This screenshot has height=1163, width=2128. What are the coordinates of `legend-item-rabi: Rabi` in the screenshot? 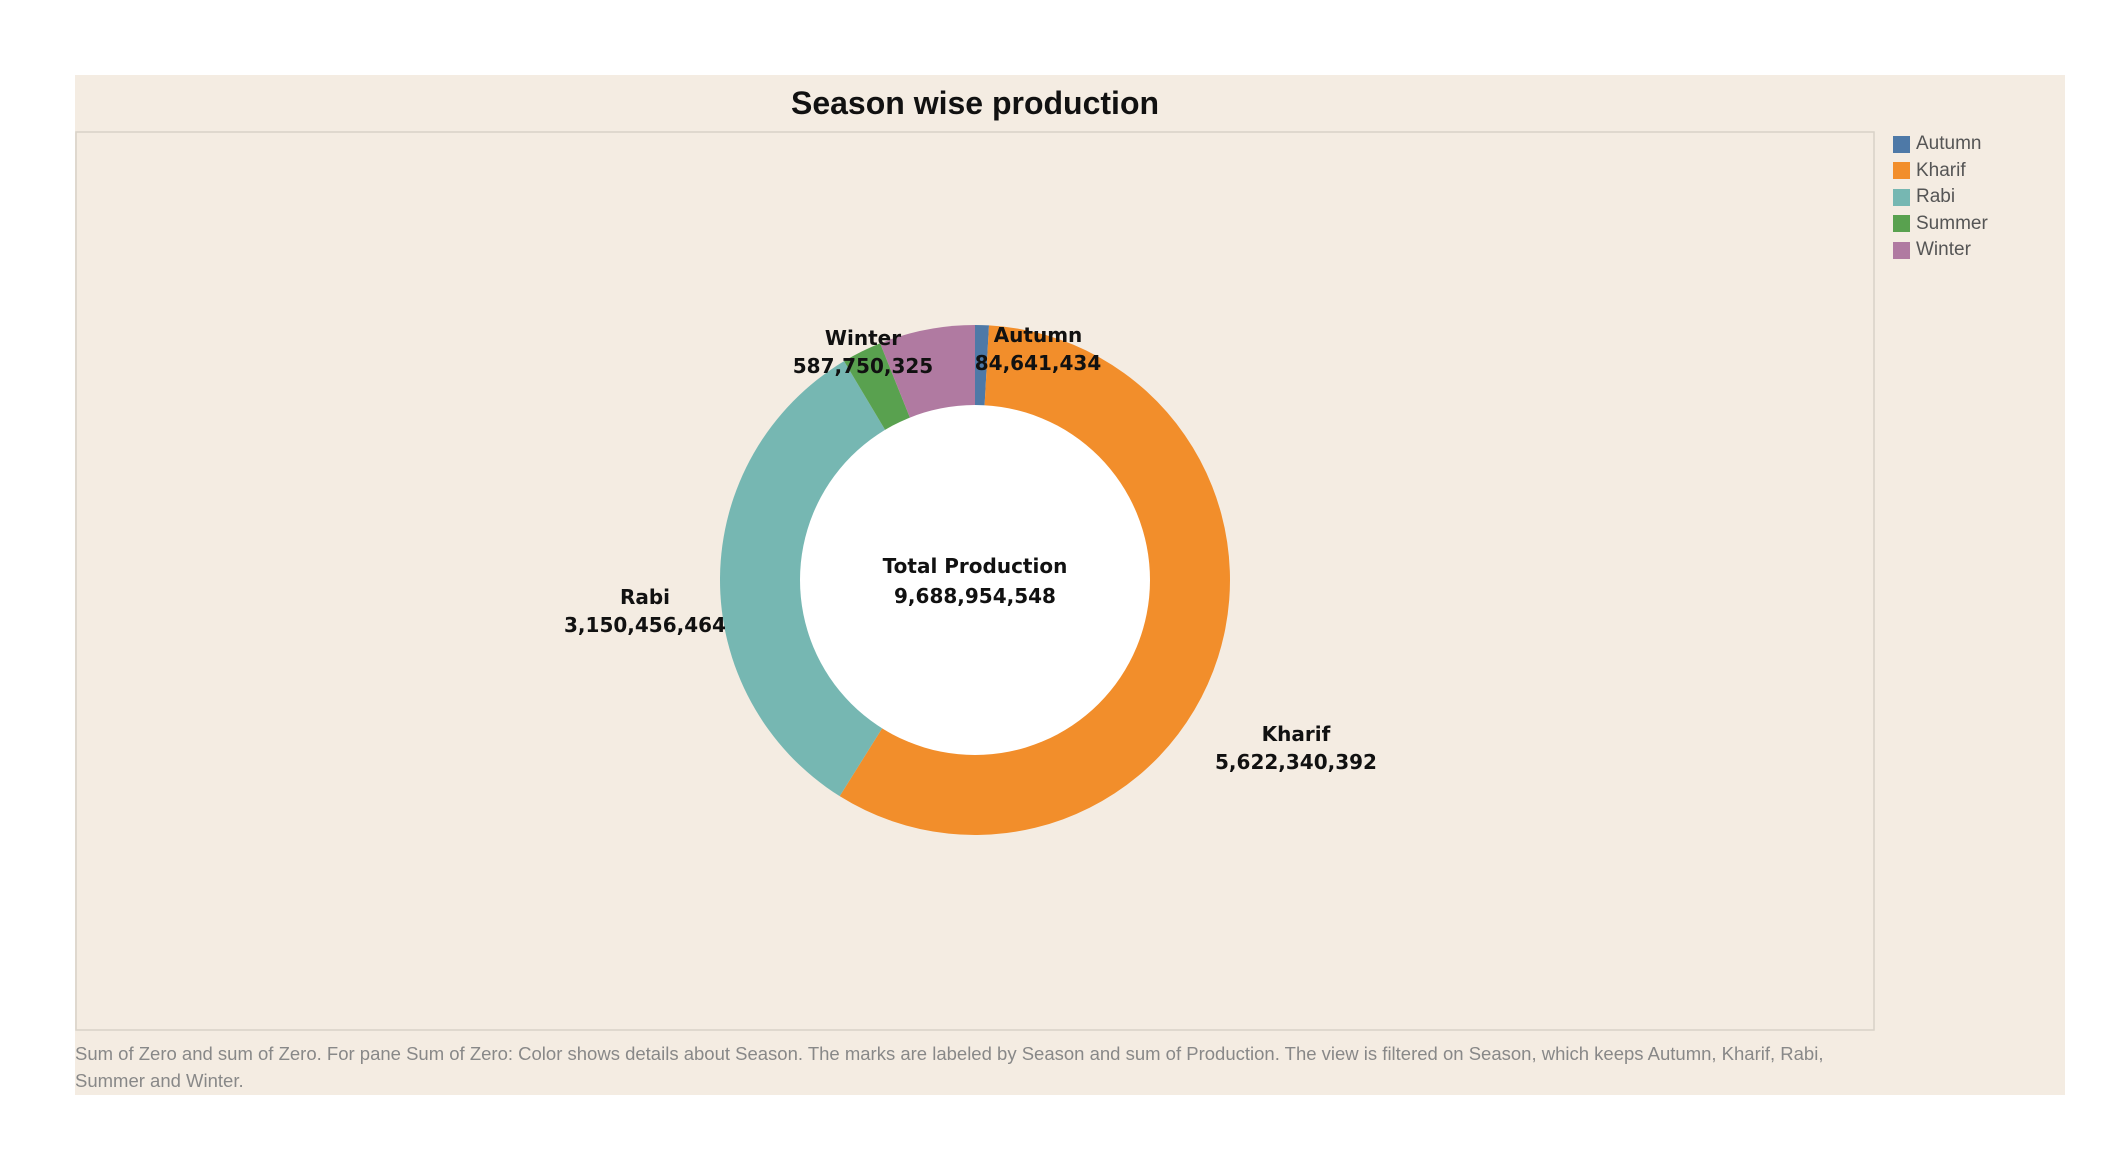 It's located at (1940, 197).